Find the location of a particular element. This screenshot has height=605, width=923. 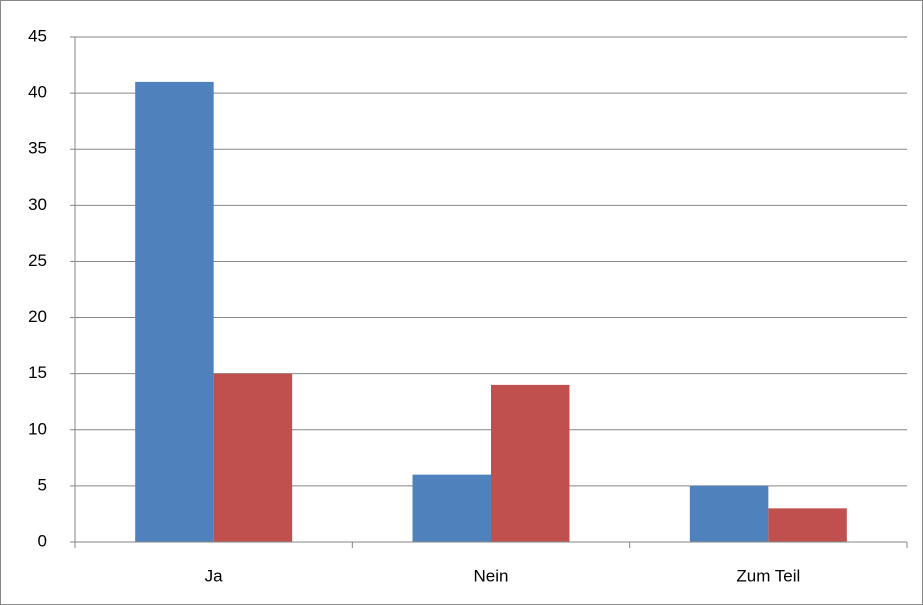

x-tick-label: Nein is located at coordinates (491, 575).